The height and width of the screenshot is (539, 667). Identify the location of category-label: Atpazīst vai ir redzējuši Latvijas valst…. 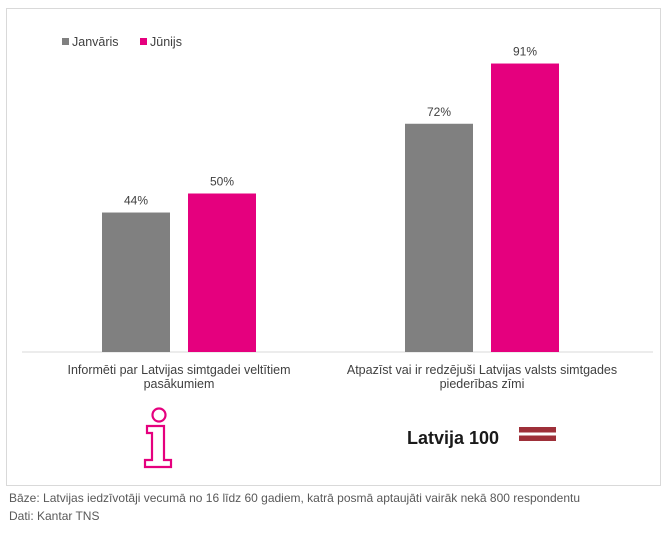
(482, 370).